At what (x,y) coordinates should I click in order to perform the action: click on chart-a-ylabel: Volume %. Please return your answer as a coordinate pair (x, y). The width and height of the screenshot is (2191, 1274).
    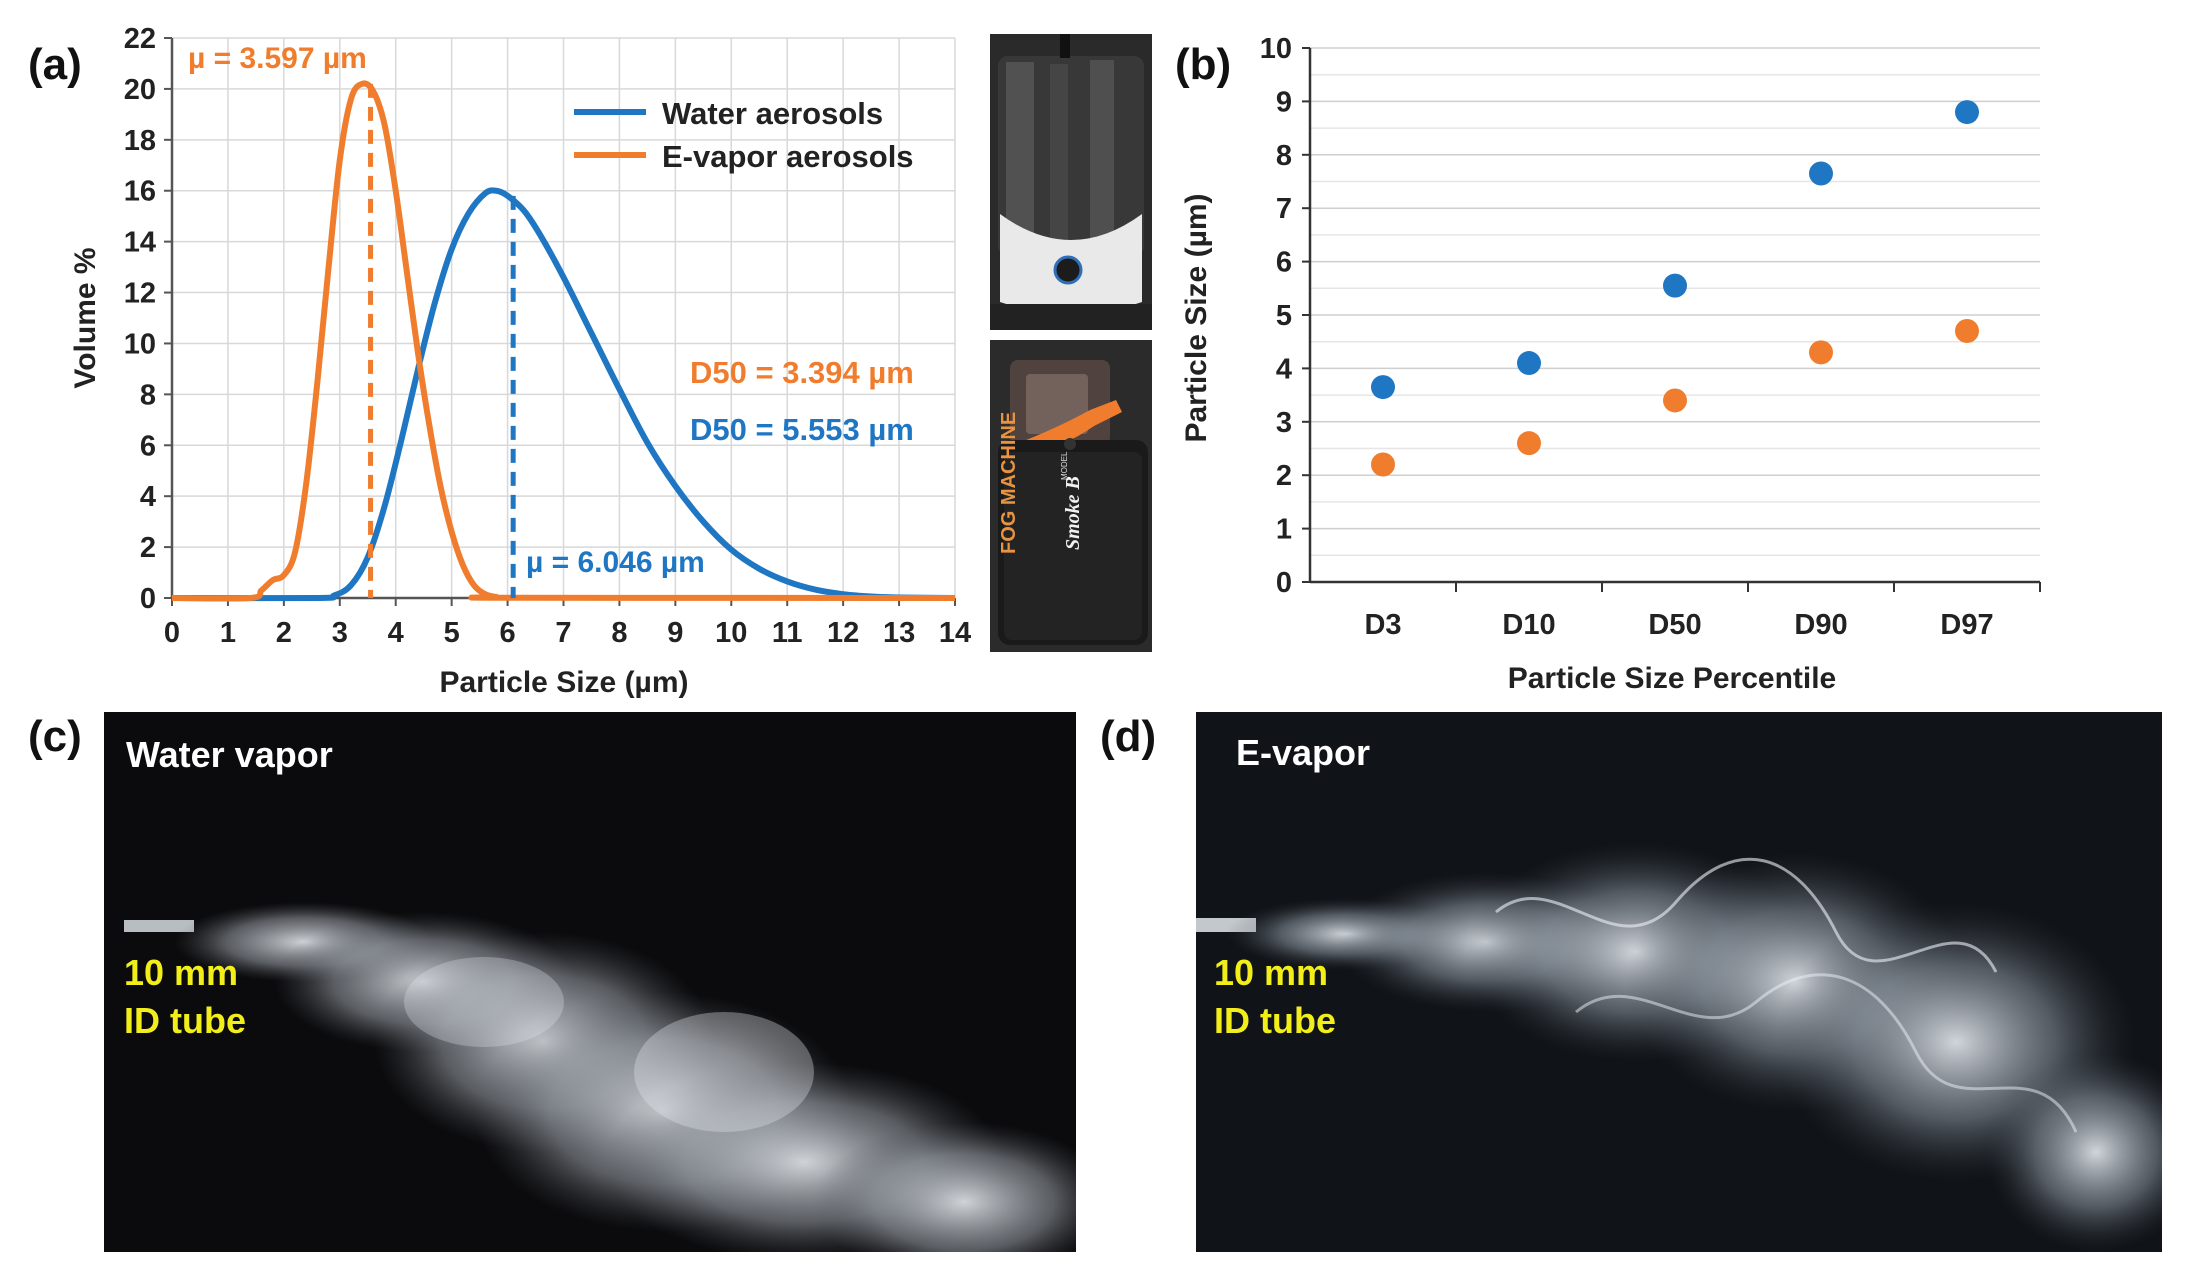
    Looking at the image, I should click on (85, 317).